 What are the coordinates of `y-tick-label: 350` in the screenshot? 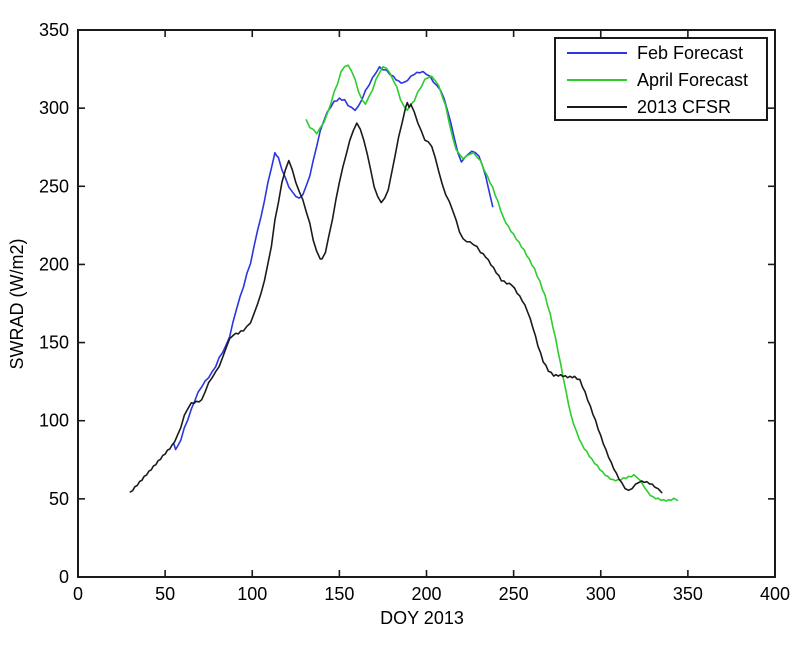 It's located at (54, 30).